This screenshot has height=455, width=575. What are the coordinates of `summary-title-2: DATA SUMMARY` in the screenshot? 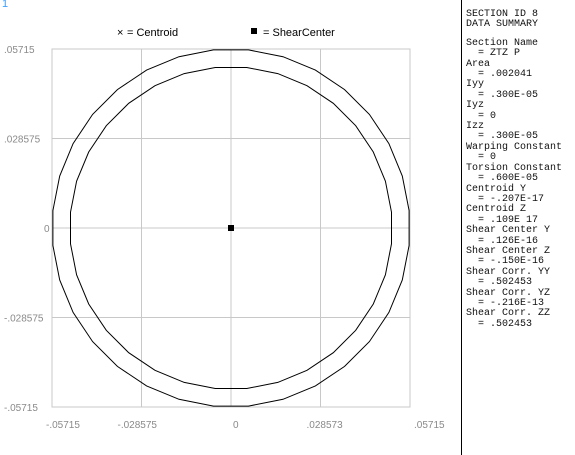 It's located at (502, 25).